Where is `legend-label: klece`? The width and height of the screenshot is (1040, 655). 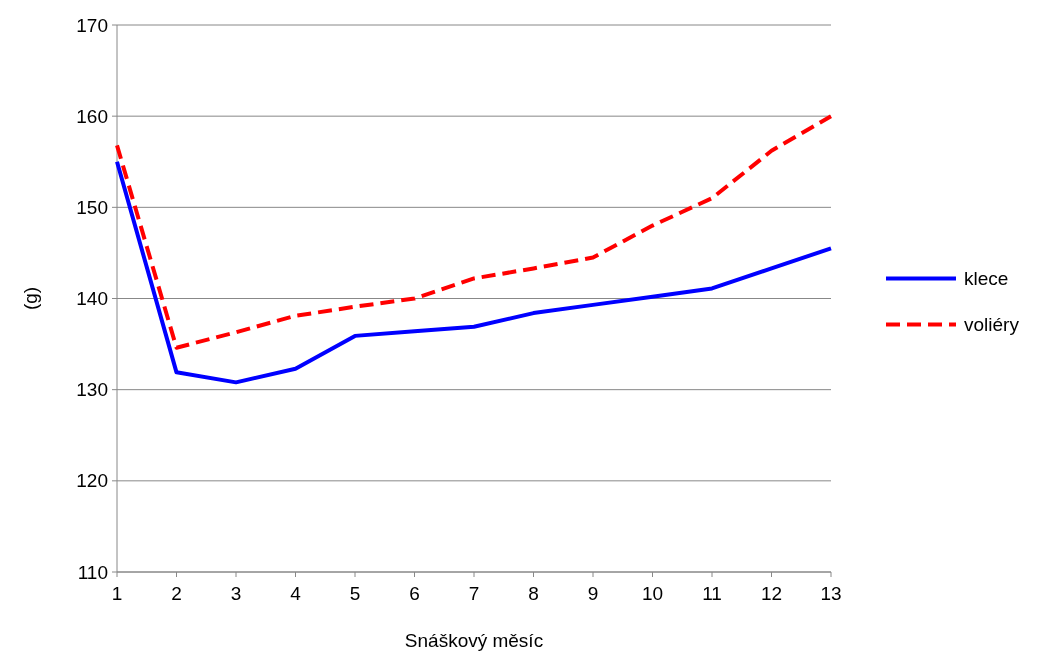
legend-label: klece is located at coordinates (986, 279).